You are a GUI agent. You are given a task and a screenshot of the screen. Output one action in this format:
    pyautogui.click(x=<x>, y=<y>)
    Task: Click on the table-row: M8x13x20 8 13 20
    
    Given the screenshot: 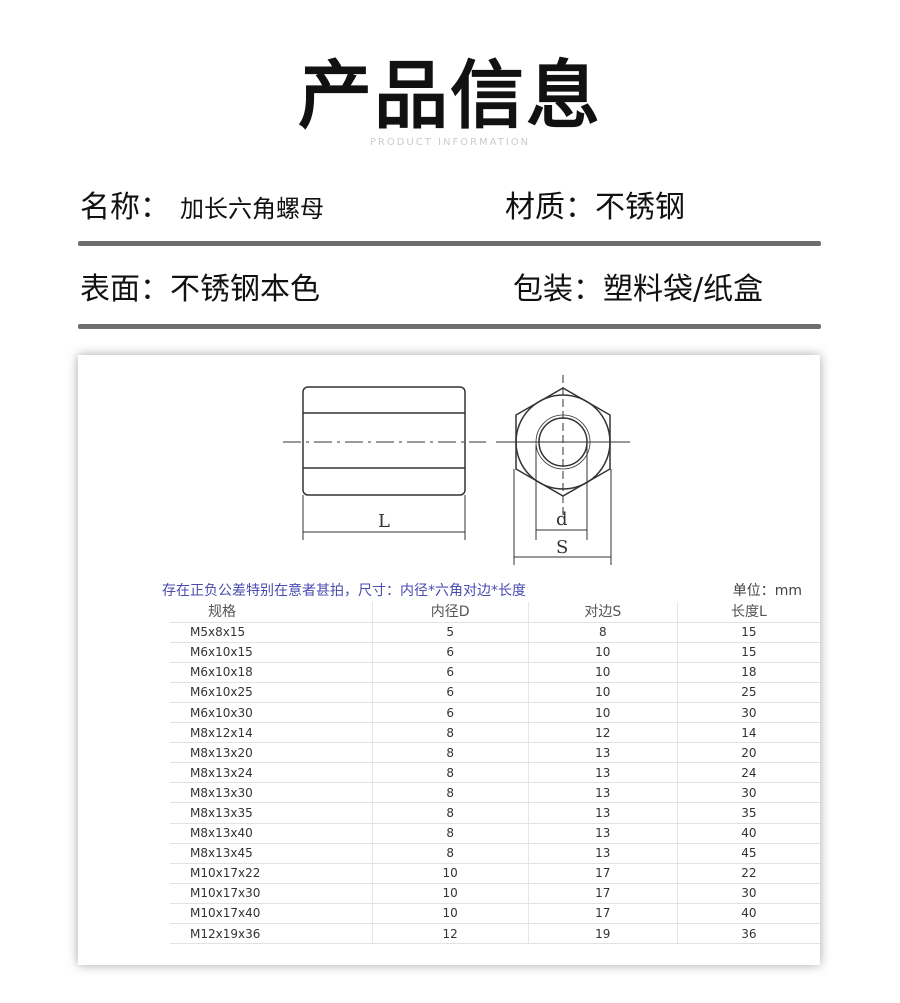 What is the action you would take?
    pyautogui.click(x=495, y=753)
    